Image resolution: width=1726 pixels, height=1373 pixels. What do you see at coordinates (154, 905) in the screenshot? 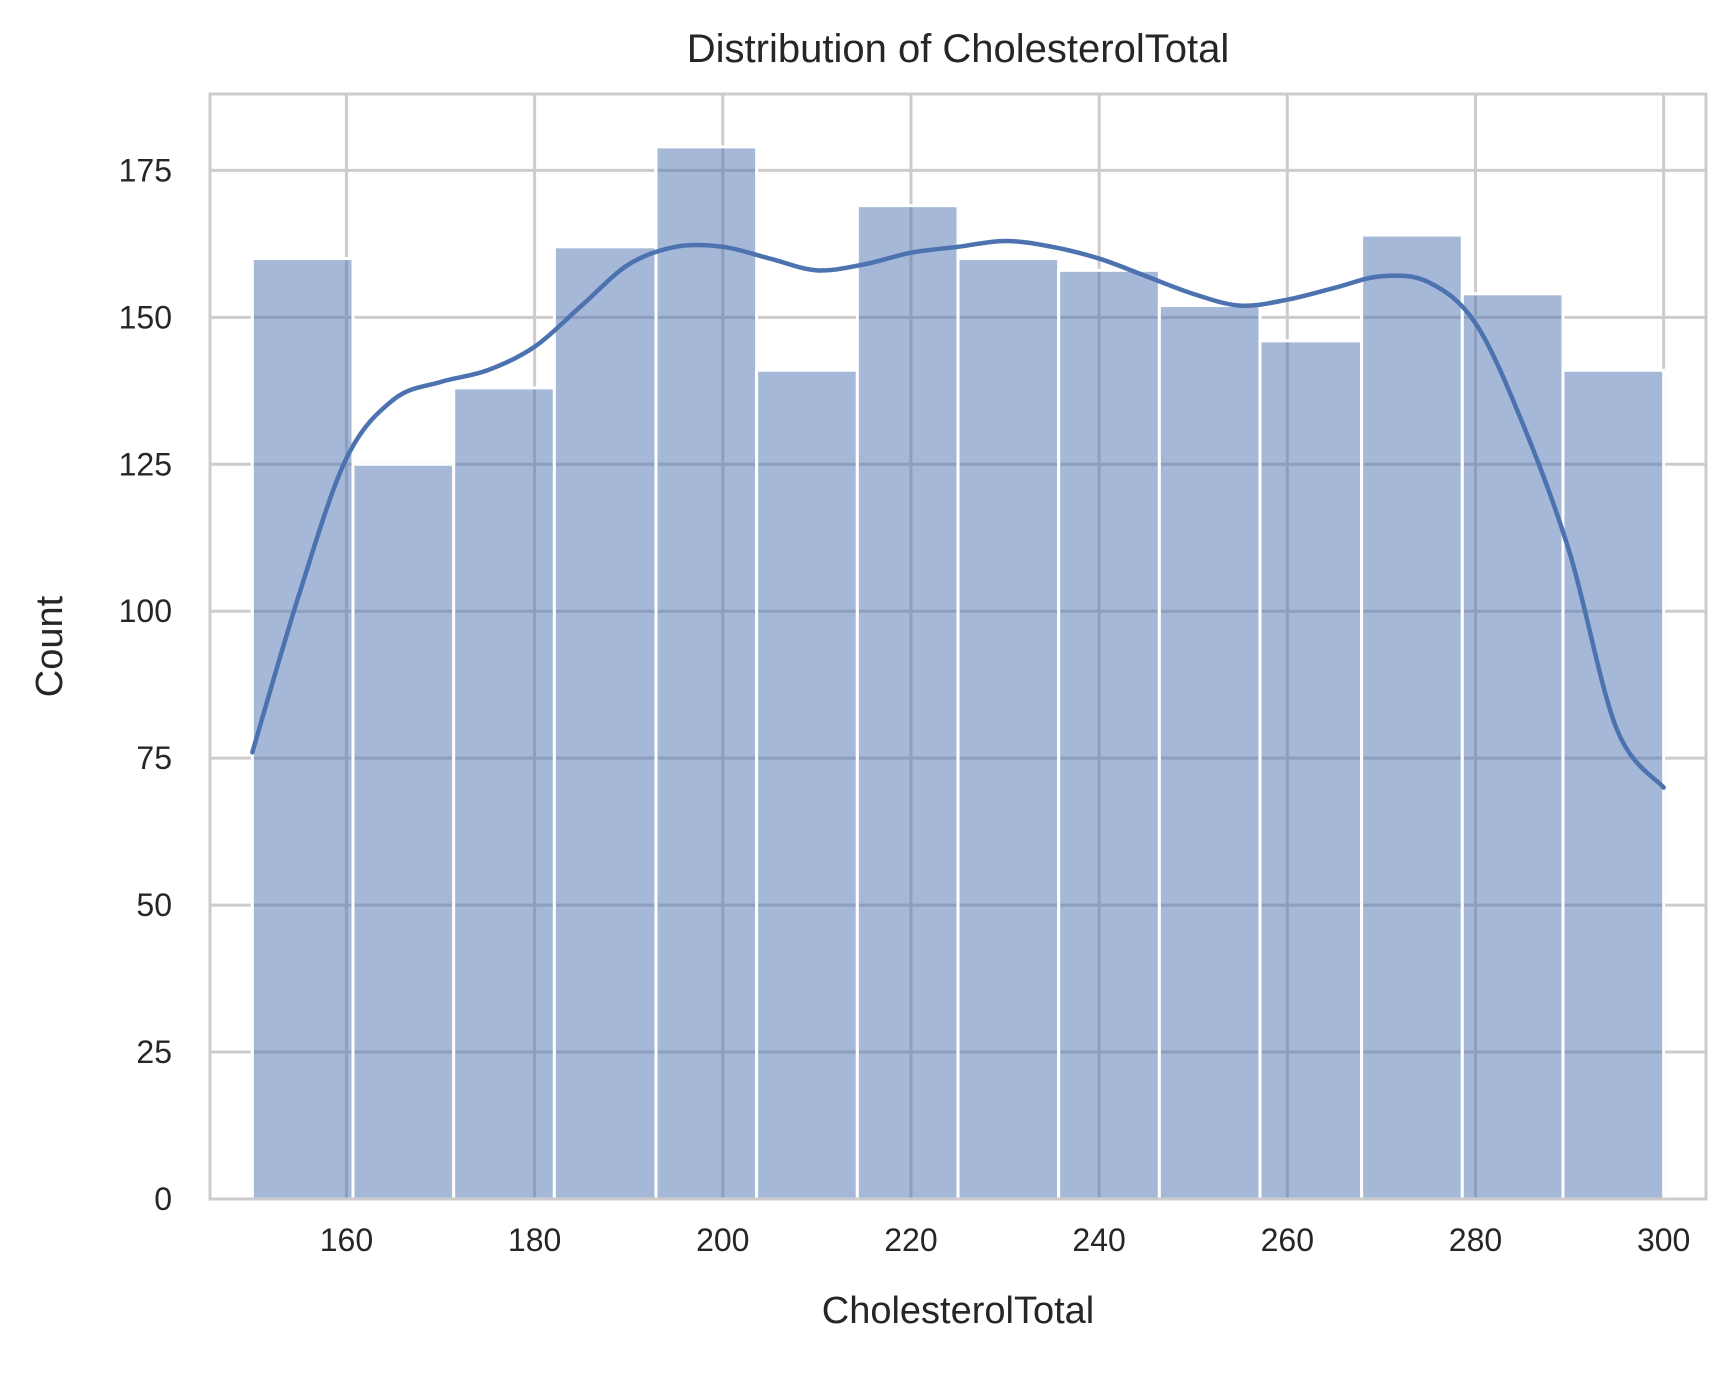
I see `y-tick-label: 50` at bounding box center [154, 905].